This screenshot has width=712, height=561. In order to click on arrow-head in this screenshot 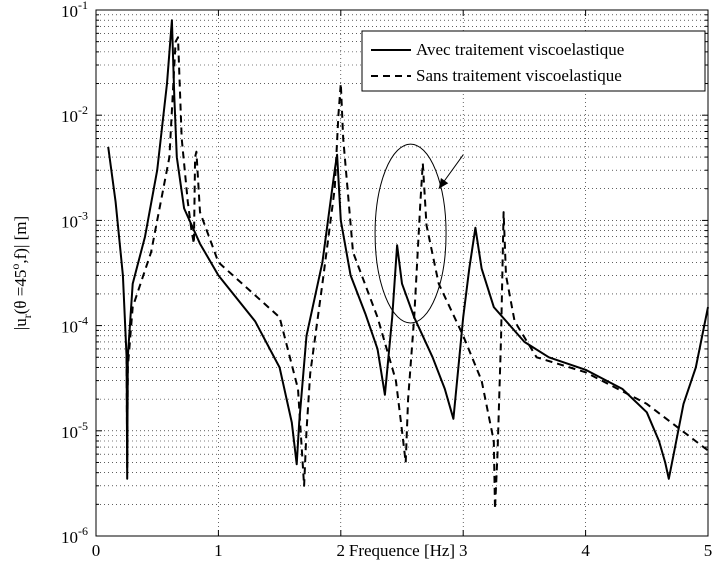, I will do `click(443, 183)`.